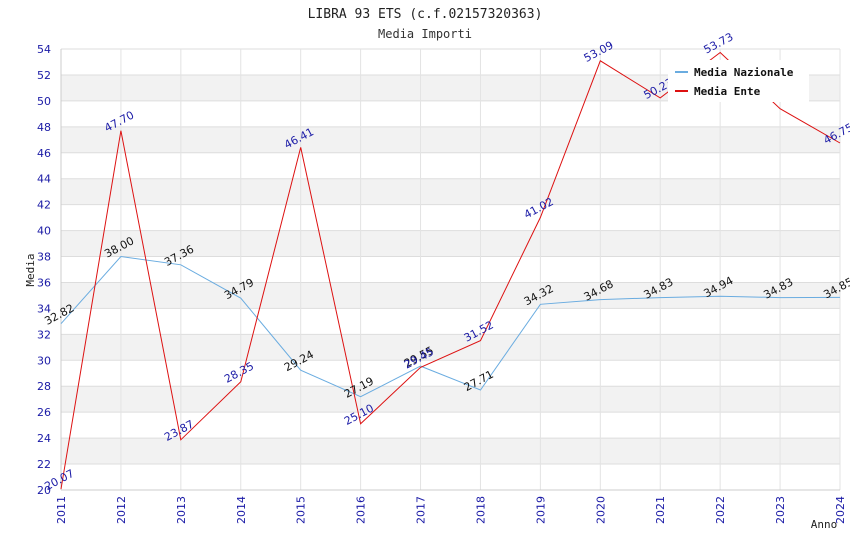  What do you see at coordinates (44, 257) in the screenshot?
I see `y-tick-label: 38` at bounding box center [44, 257].